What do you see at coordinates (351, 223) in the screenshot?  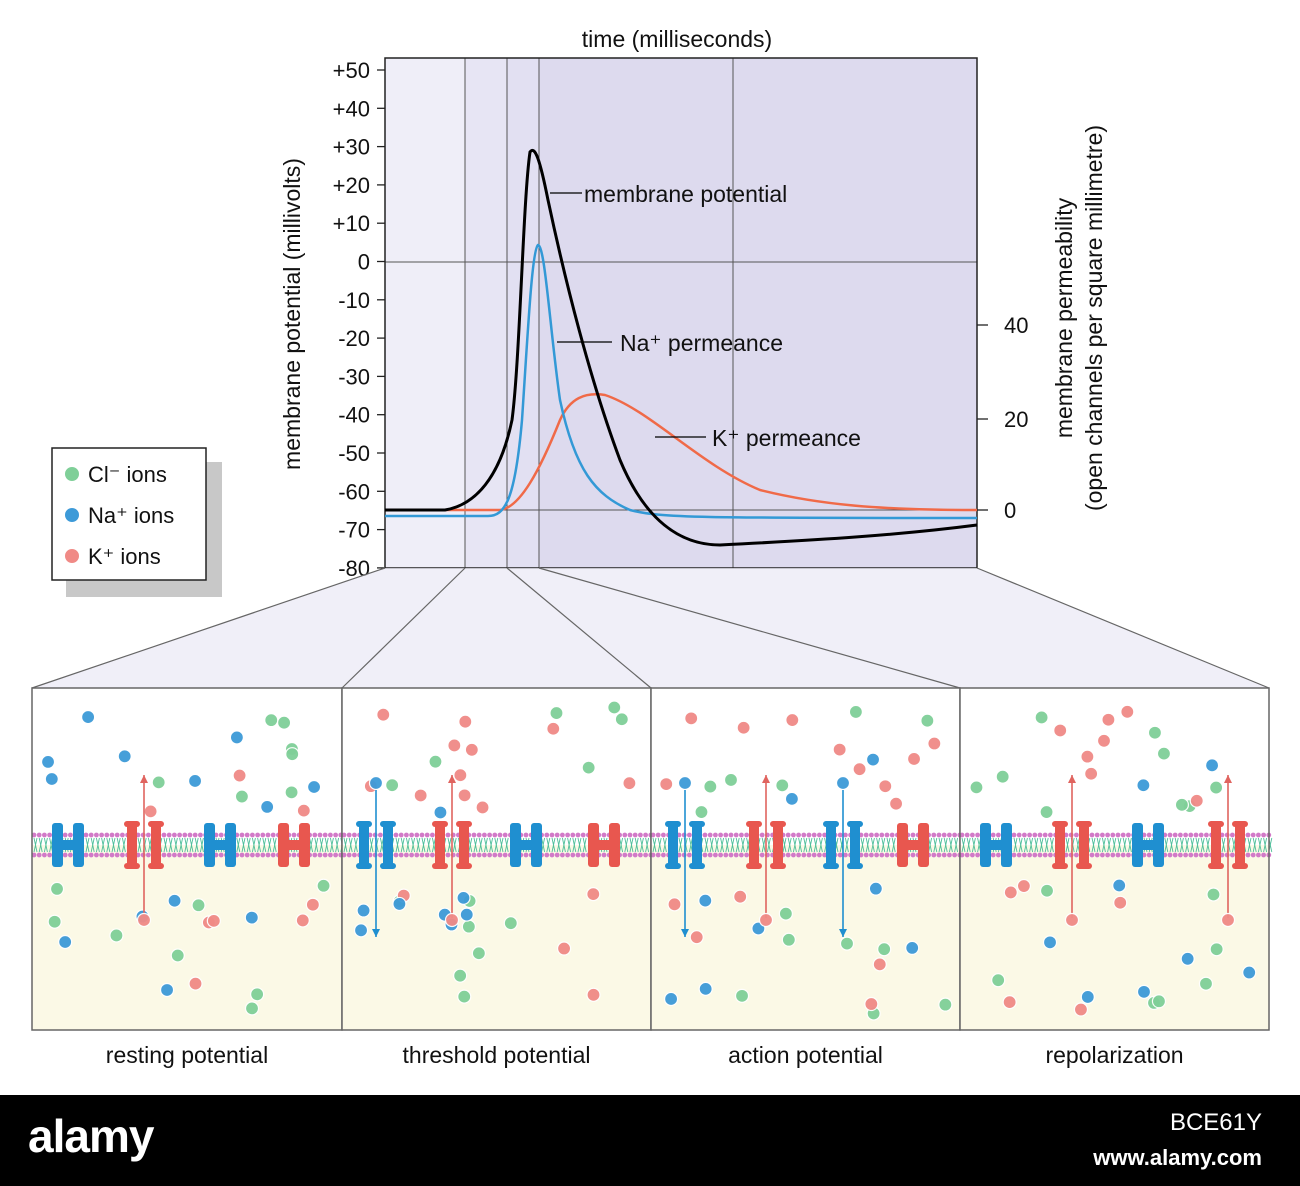 I see `left-tick-label: +10` at bounding box center [351, 223].